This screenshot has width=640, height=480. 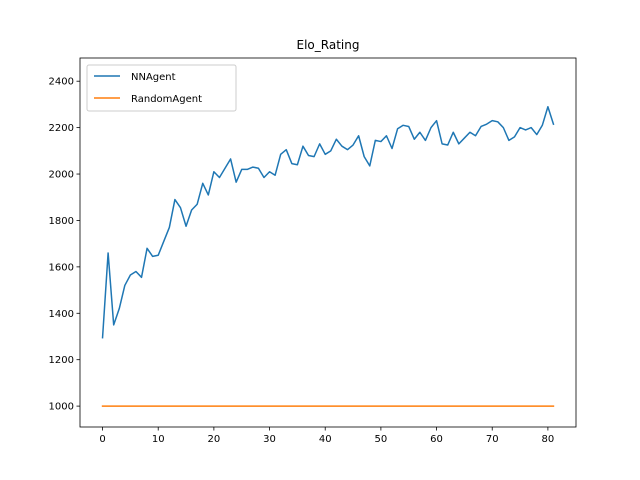 I want to click on y-tick-label: 1000, so click(x=61, y=407).